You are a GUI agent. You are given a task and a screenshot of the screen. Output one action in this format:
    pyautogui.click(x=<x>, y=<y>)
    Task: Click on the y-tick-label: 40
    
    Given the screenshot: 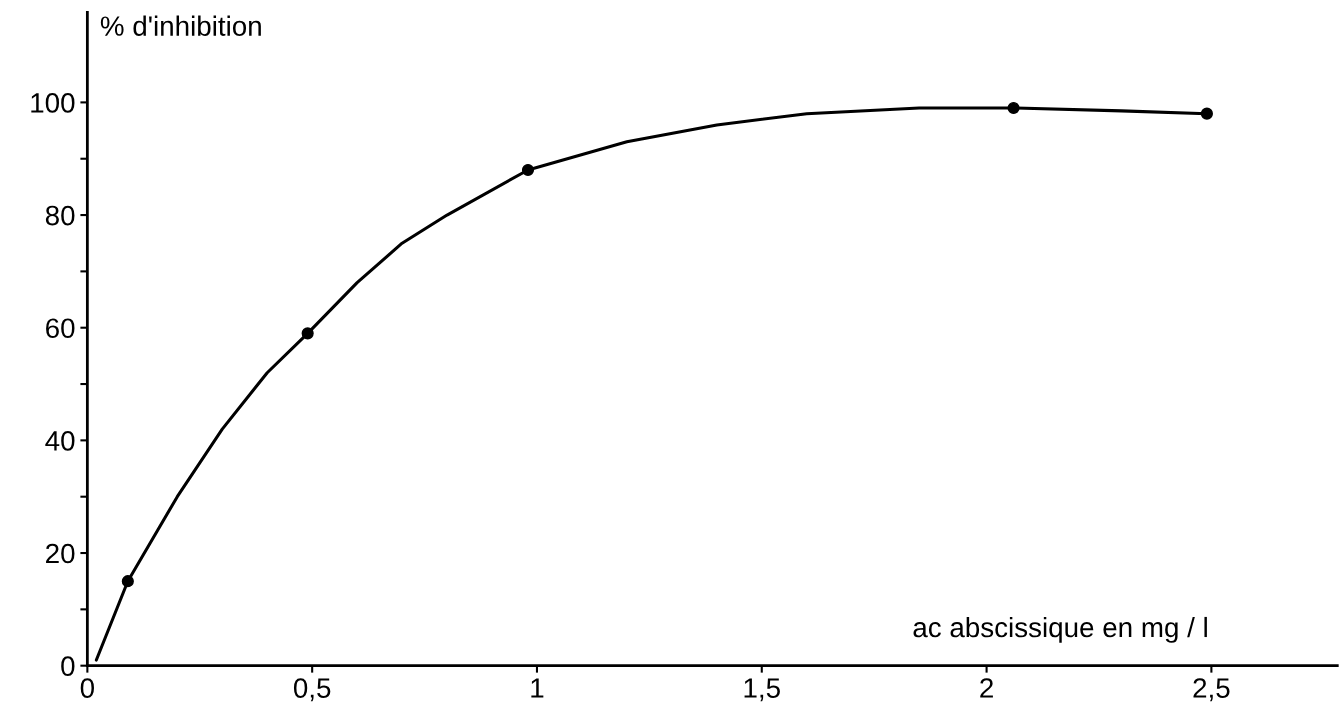 What is the action you would take?
    pyautogui.click(x=60, y=441)
    